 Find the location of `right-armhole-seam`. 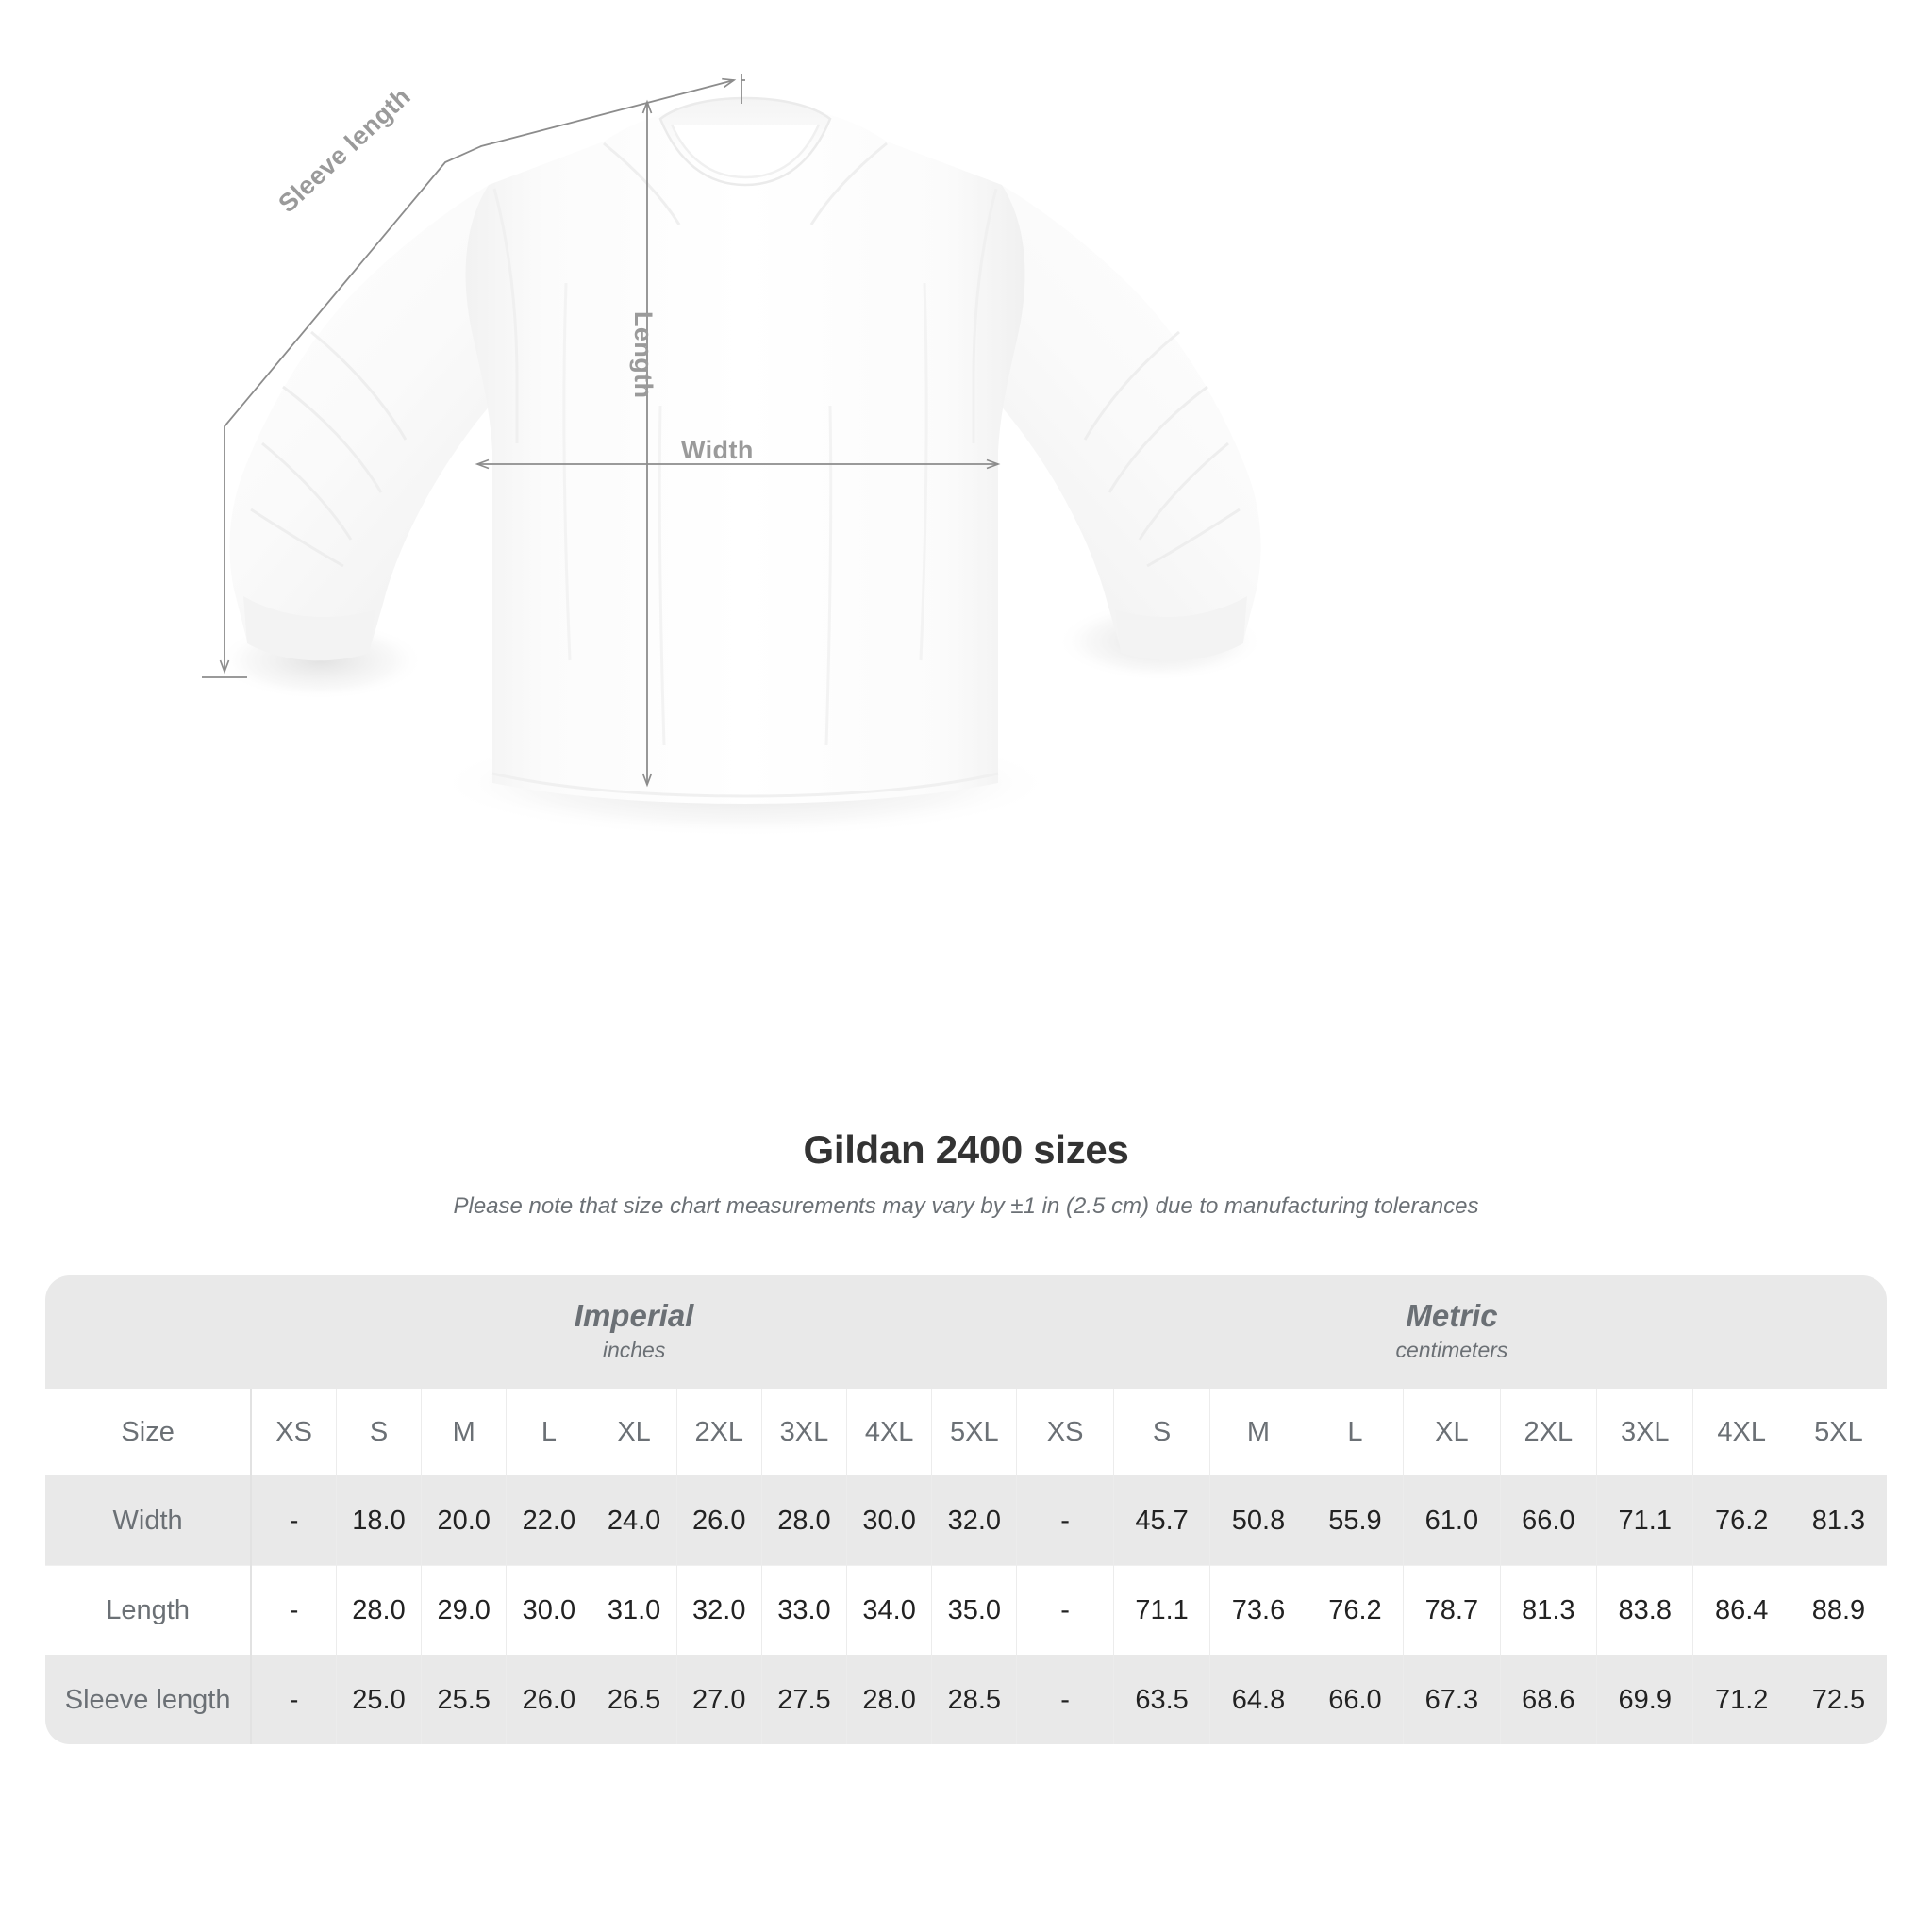

right-armhole-seam is located at coordinates (985, 315).